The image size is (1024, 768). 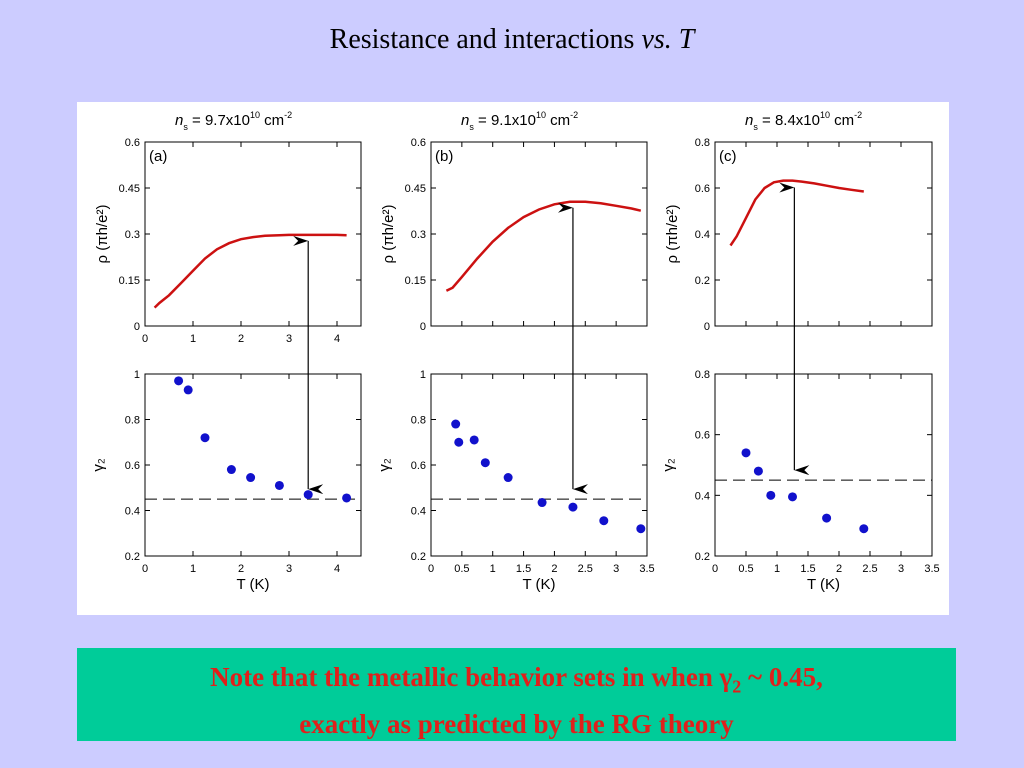 What do you see at coordinates (931, 569) in the screenshot?
I see `panel-c-bottom-xtick-label: 3.5` at bounding box center [931, 569].